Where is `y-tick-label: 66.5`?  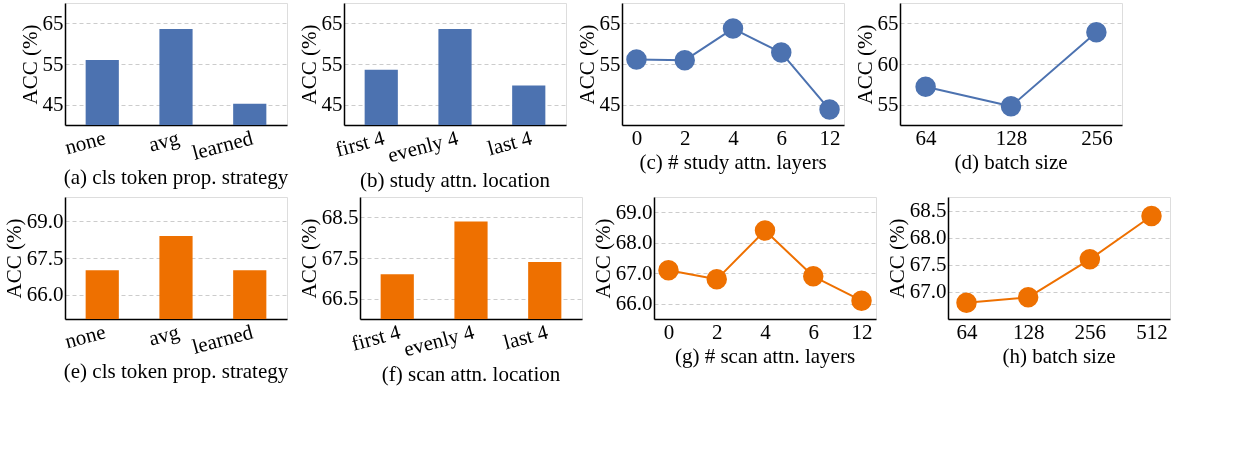 y-tick-label: 66.5 is located at coordinates (340, 298).